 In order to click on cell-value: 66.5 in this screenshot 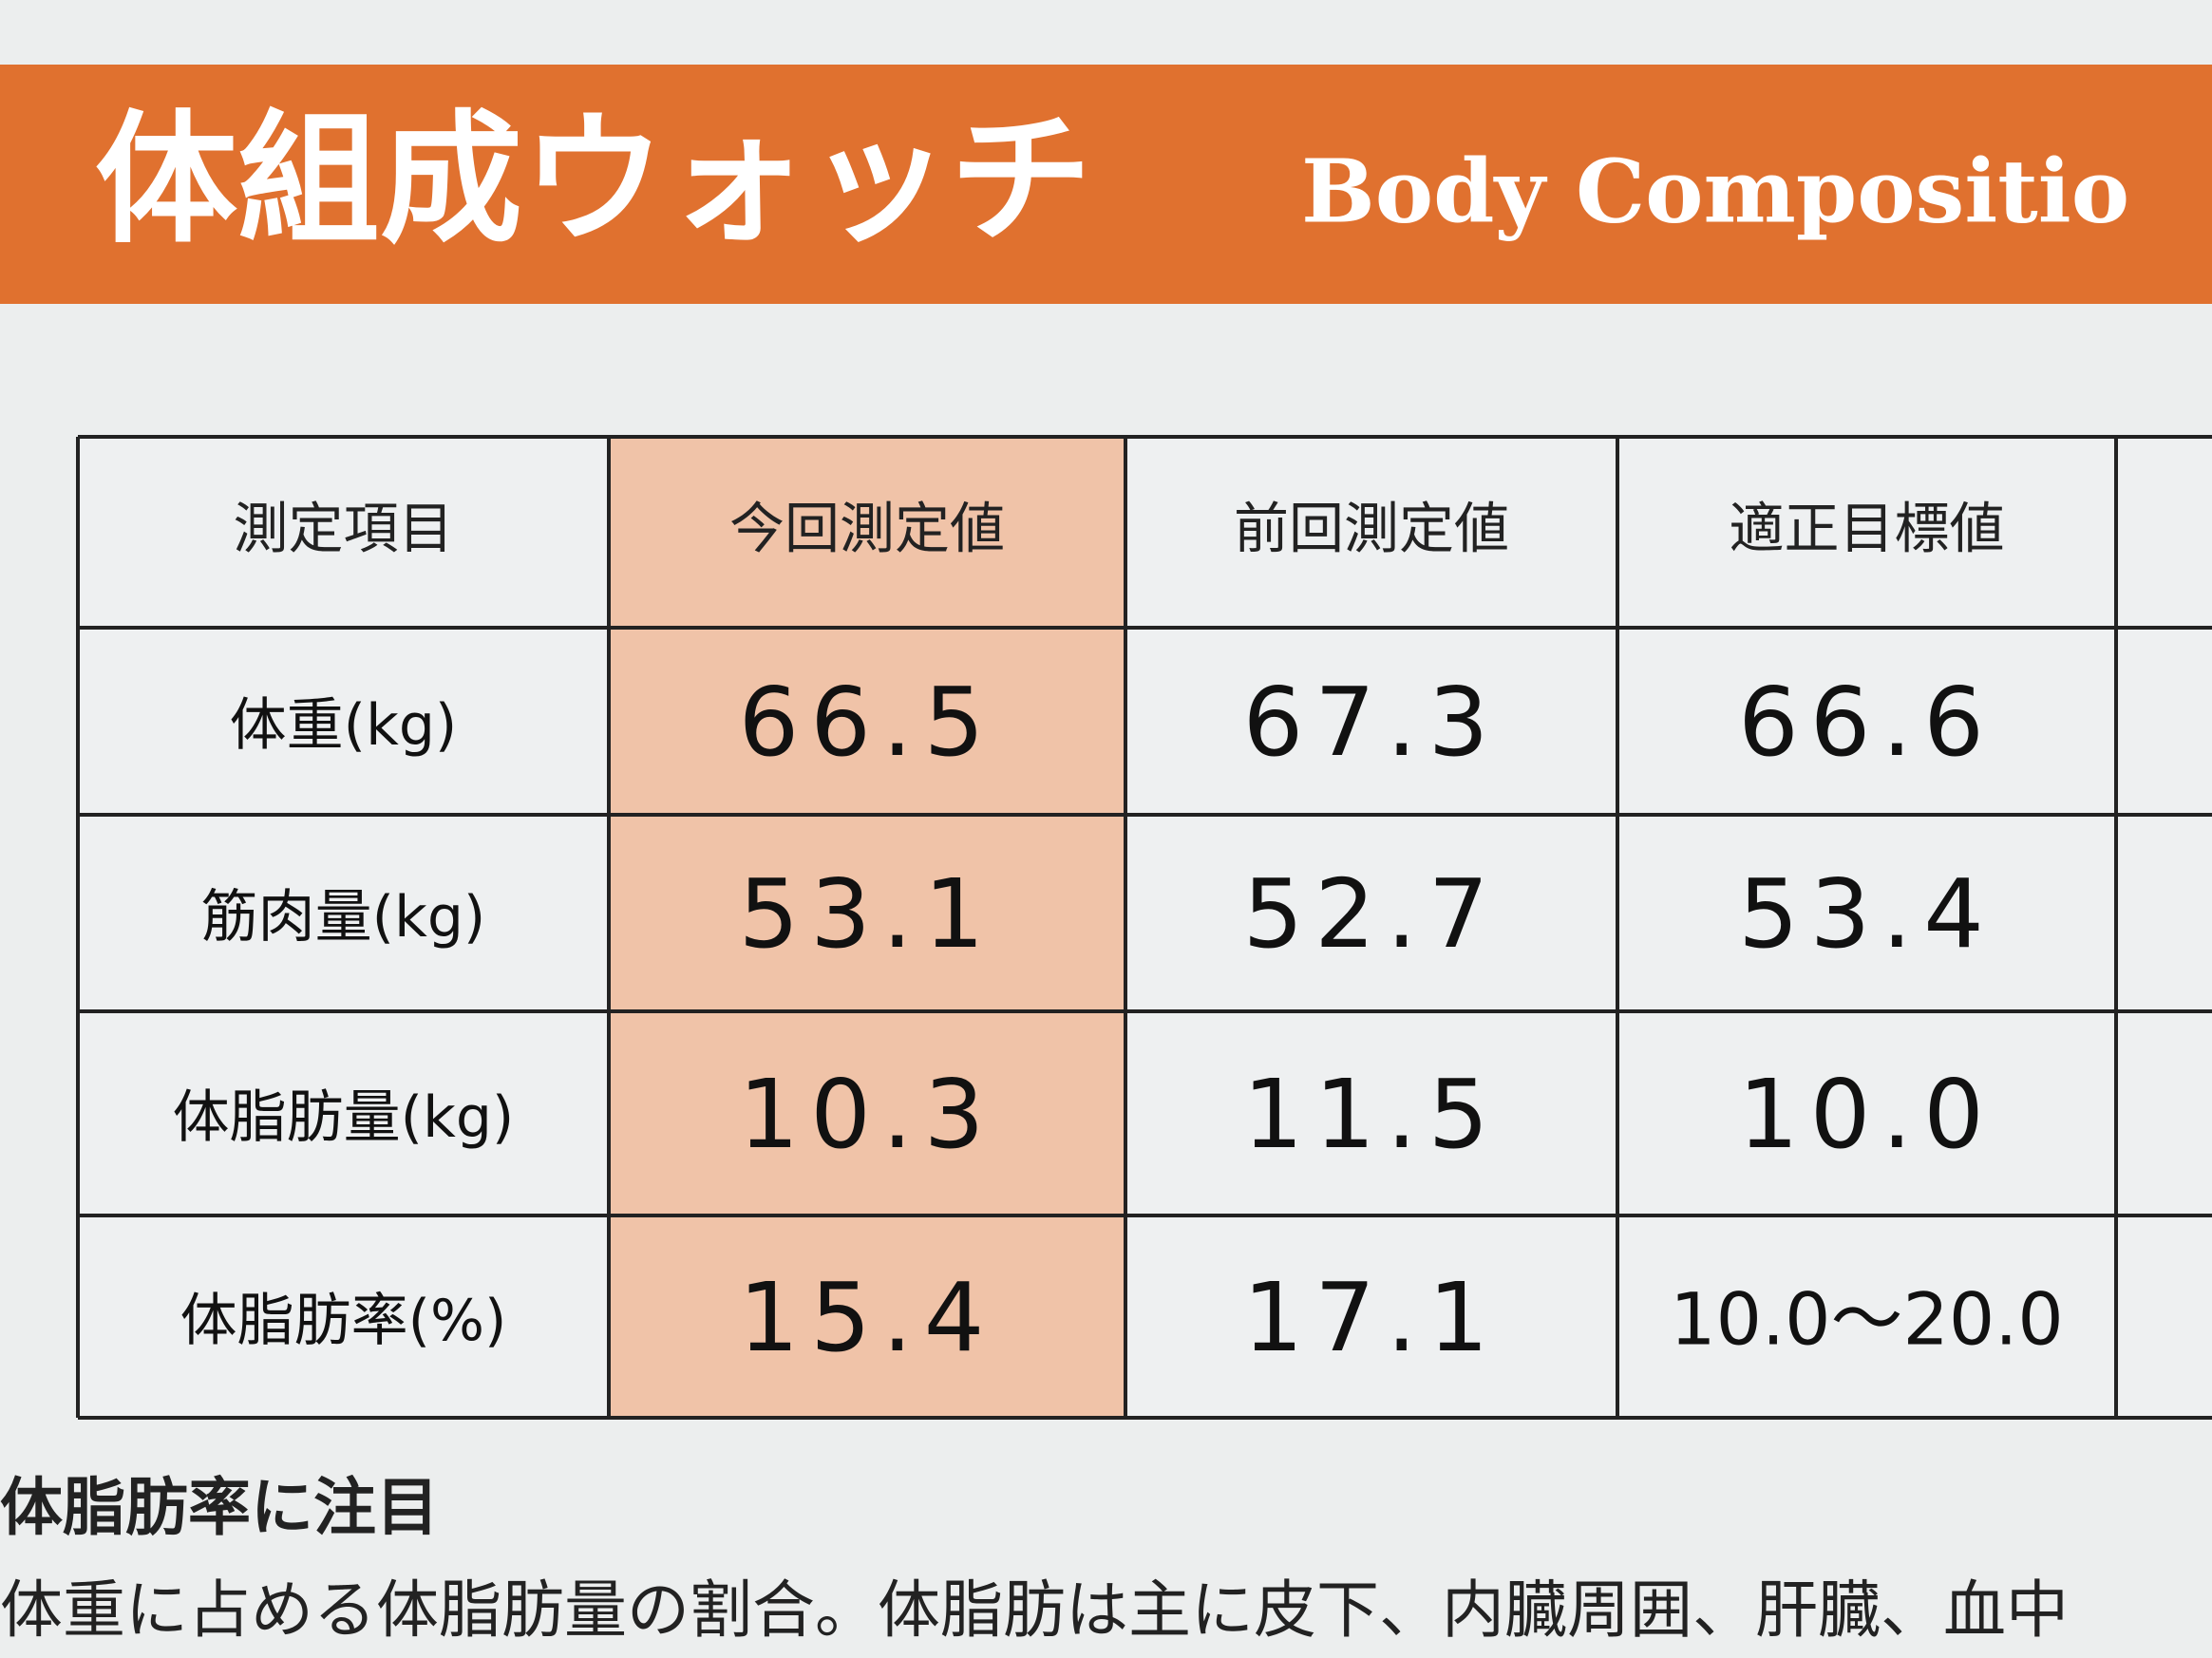, I will do `click(867, 722)`.